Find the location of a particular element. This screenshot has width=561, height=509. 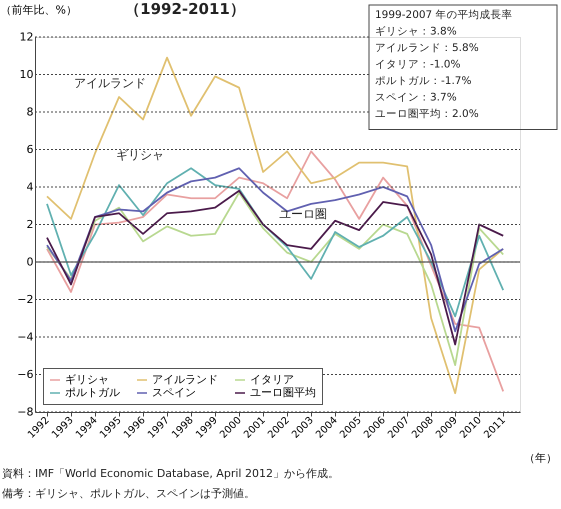

annotation: ギリシャ is located at coordinates (140, 155).